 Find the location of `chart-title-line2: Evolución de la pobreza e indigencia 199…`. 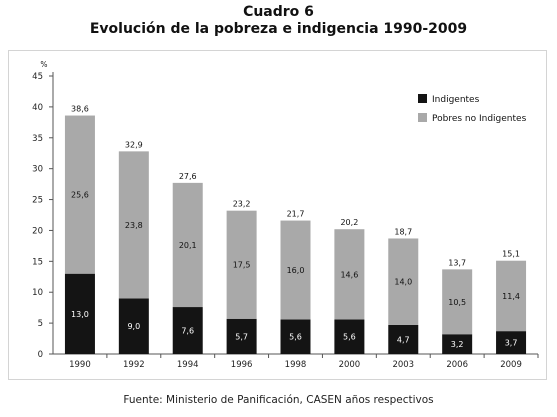

chart-title-line2: Evolución de la pobreza e indigencia 199… is located at coordinates (278, 29).